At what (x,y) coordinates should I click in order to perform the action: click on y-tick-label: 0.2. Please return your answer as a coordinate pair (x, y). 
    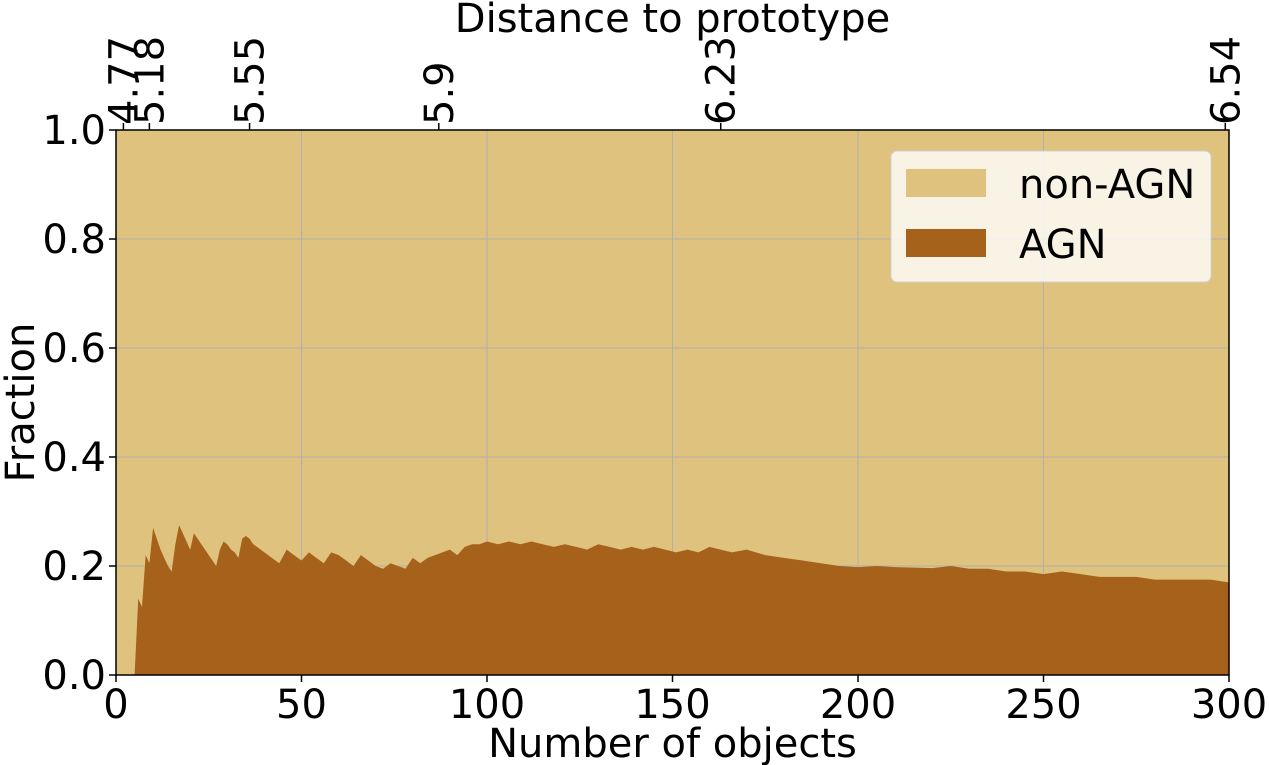
    Looking at the image, I should click on (74, 567).